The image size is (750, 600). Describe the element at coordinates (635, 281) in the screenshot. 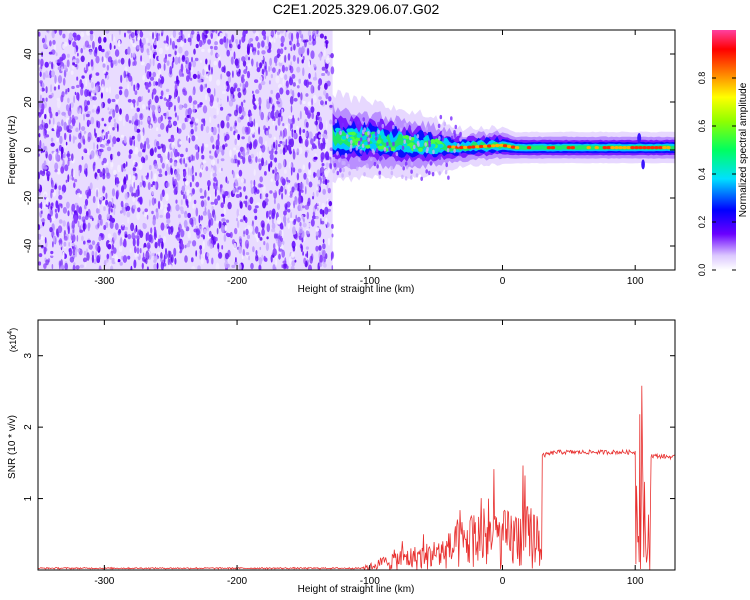

I see `spectrogram-xtick-label: 100` at that location.